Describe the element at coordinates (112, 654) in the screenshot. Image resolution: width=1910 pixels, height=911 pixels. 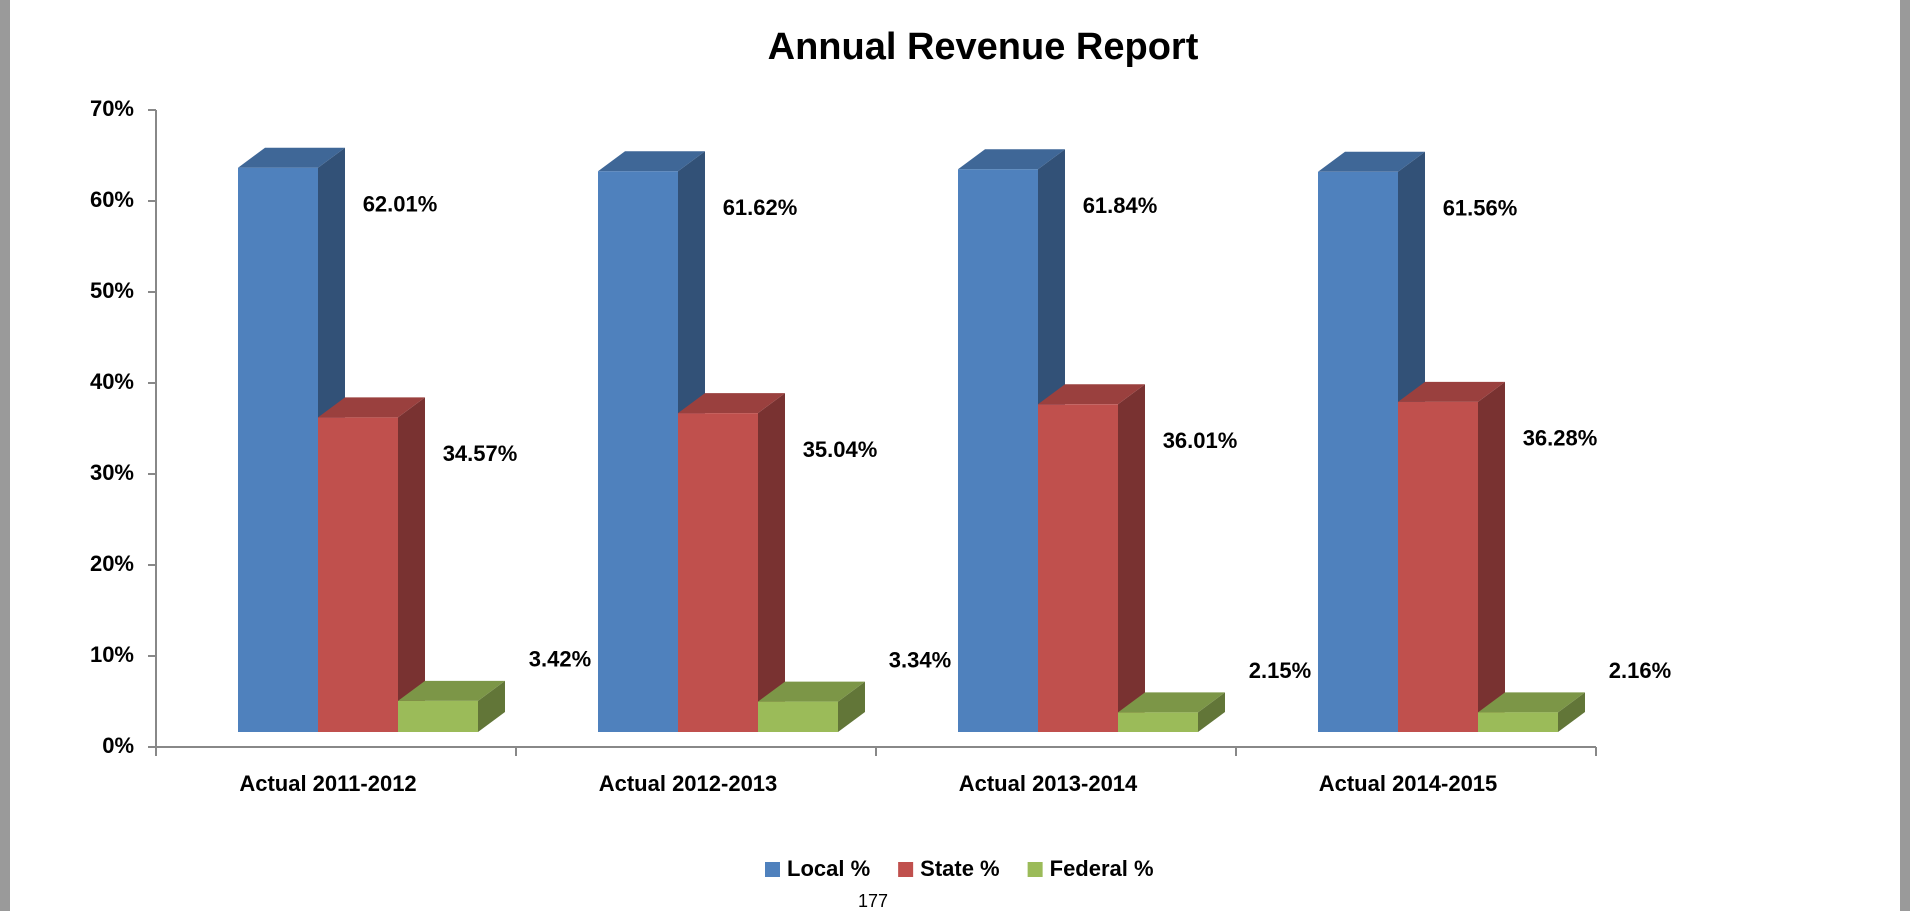
I see `y-tick-label: 10%` at that location.